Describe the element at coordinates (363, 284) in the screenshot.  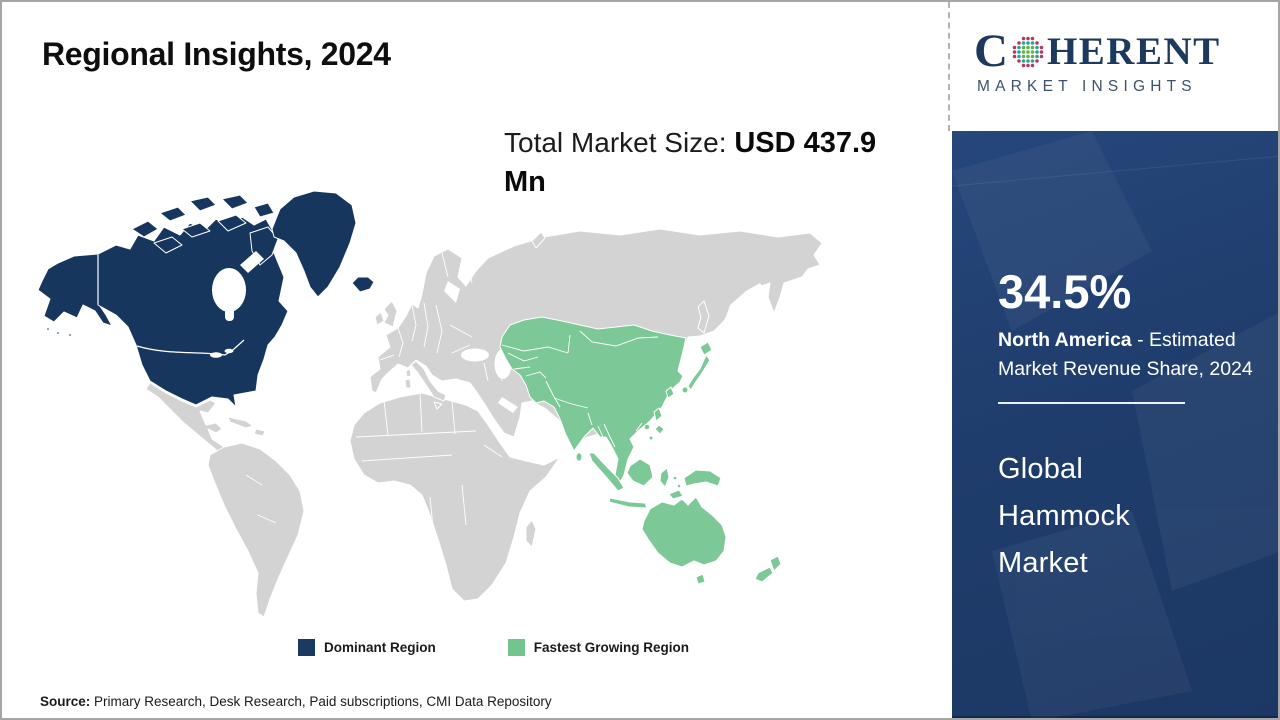
I see `map-iceland` at that location.